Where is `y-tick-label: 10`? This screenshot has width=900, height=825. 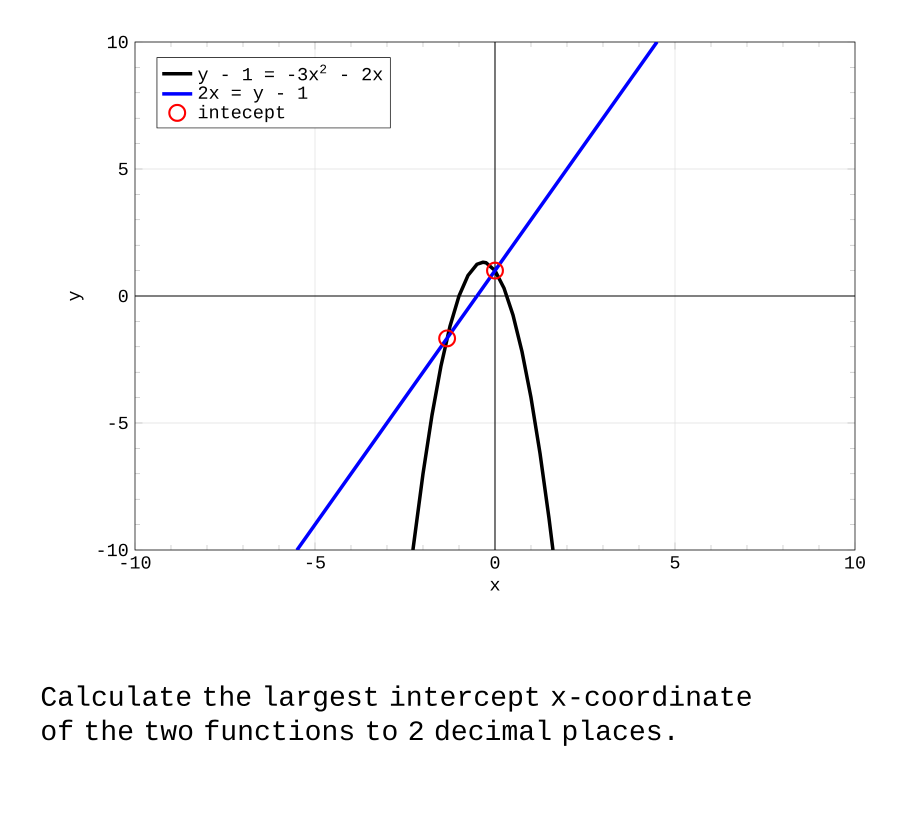
y-tick-label: 10 is located at coordinates (118, 42).